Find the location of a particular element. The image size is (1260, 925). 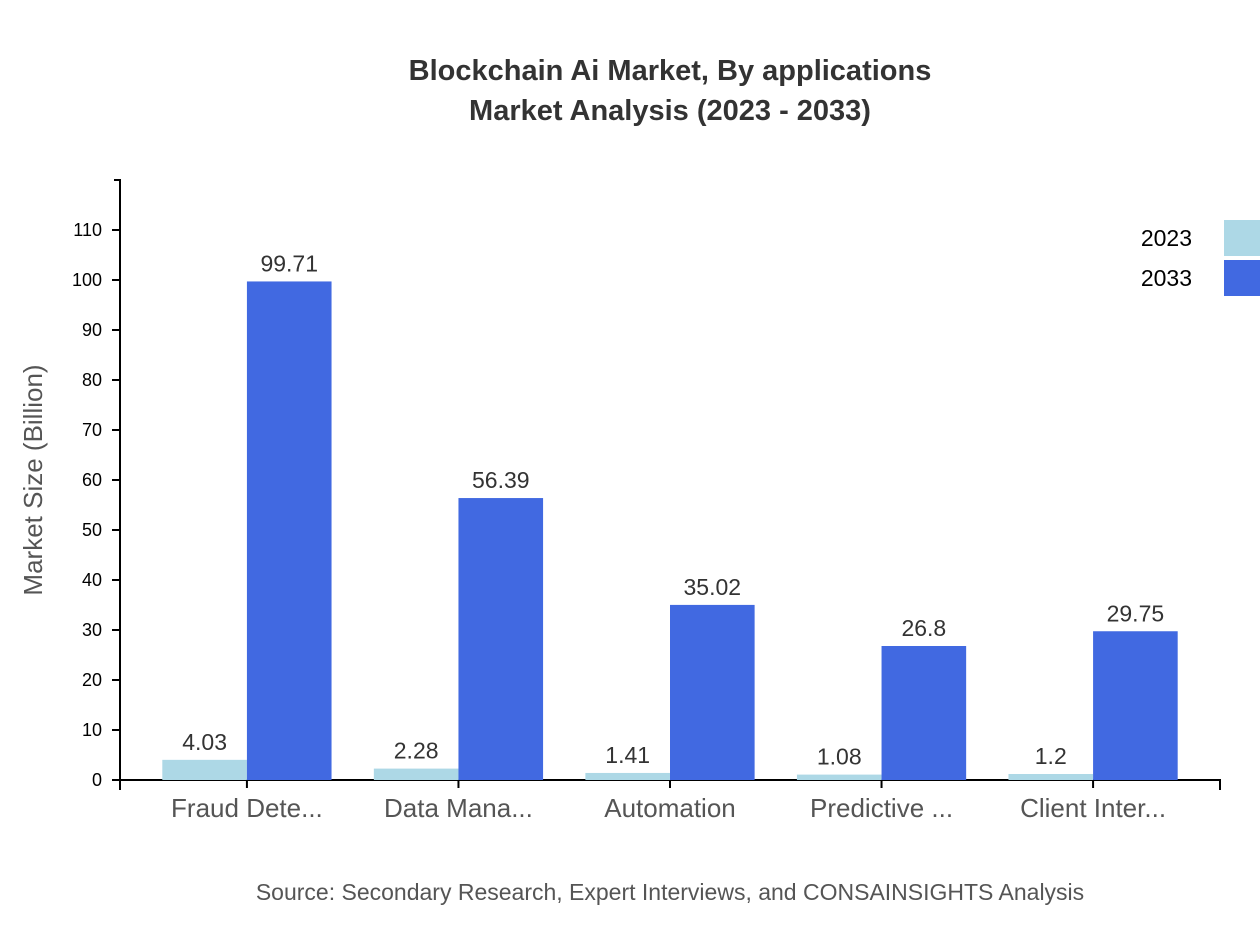

data-label: 4.03 is located at coordinates (204, 742).